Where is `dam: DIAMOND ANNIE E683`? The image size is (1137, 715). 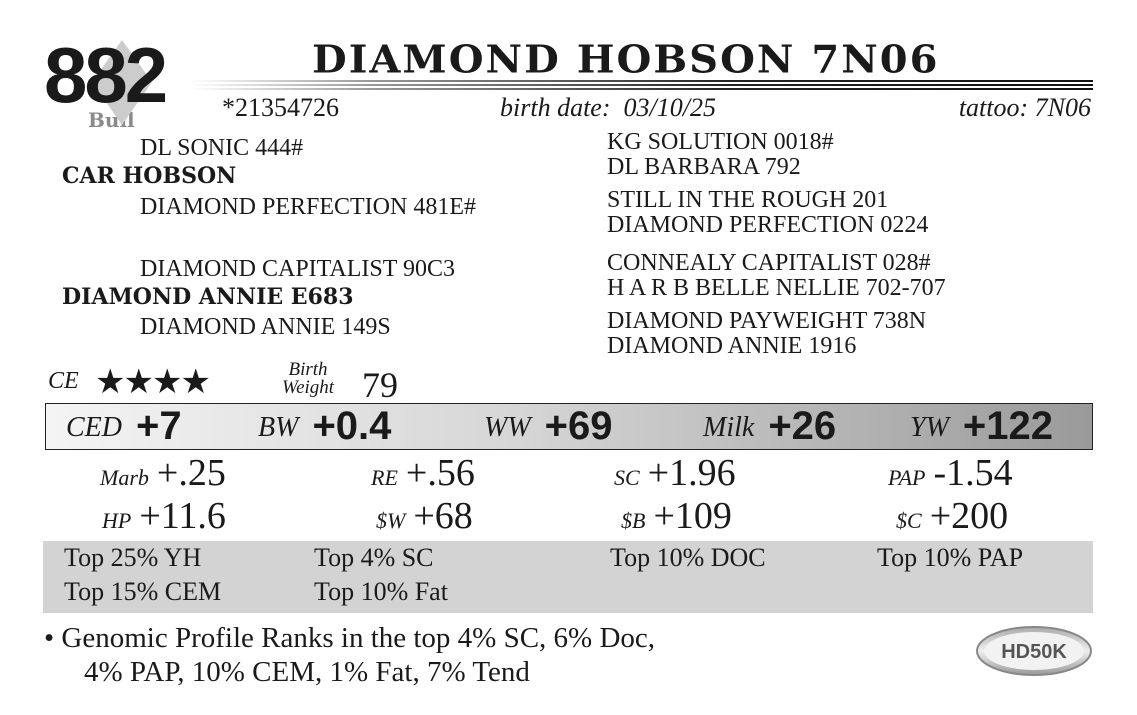
dam: DIAMOND ANNIE E683 is located at coordinates (208, 297).